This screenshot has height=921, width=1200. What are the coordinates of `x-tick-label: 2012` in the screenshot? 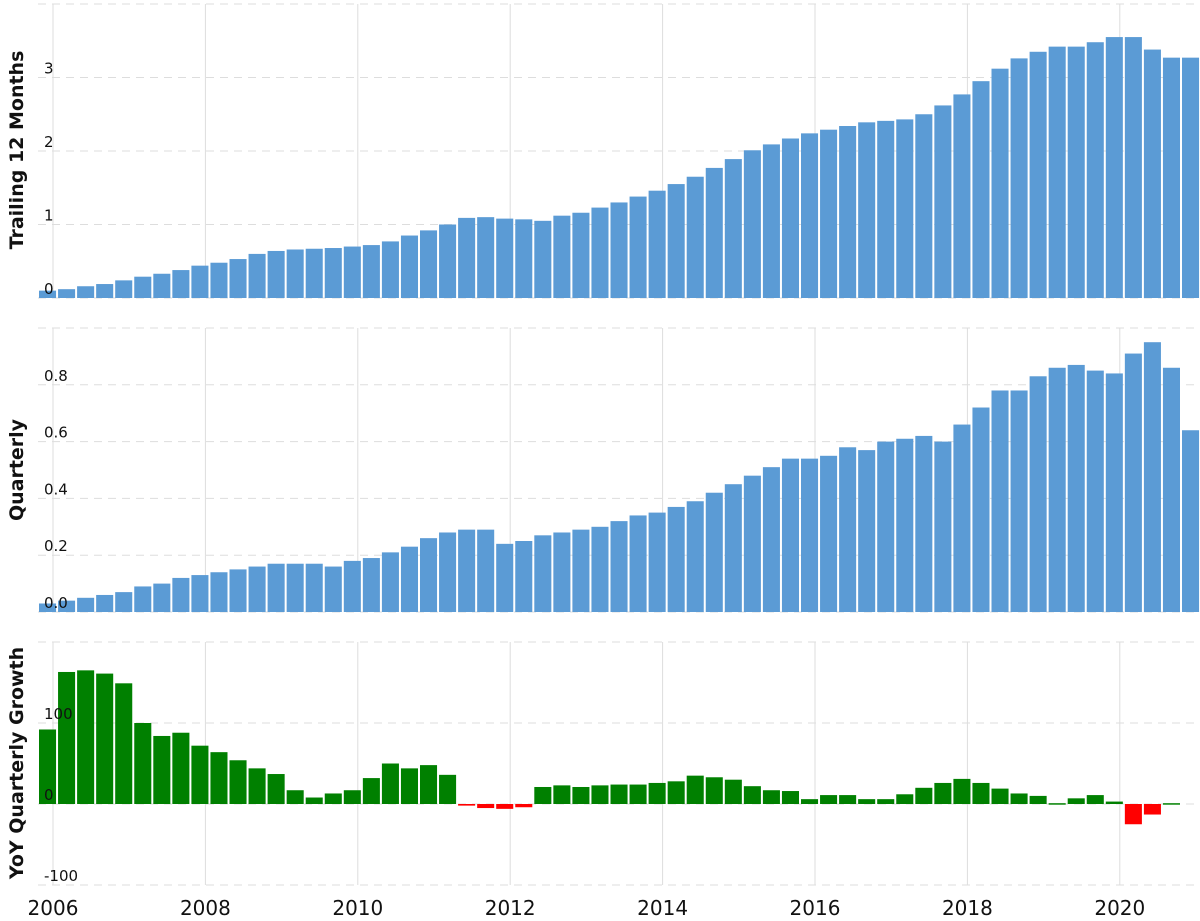 It's located at (510, 908).